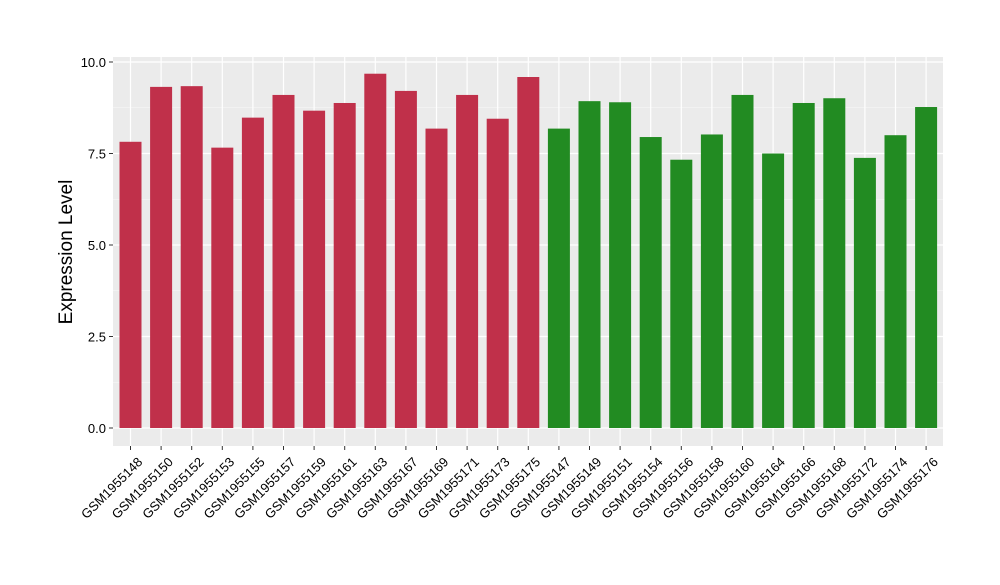 The height and width of the screenshot is (585, 1000). What do you see at coordinates (405, 259) in the screenshot?
I see `bar-GSM1955167` at bounding box center [405, 259].